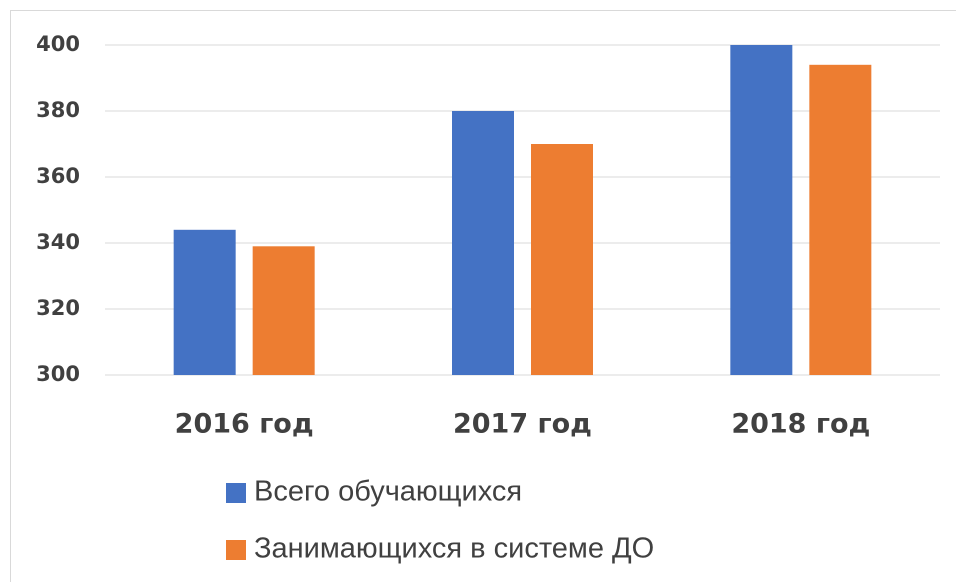  Describe the element at coordinates (388, 492) in the screenshot. I see `legend-label: Всего обучающихся` at that location.